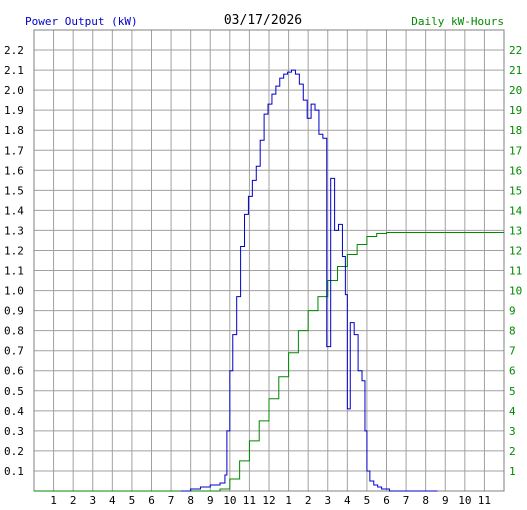  What do you see at coordinates (515, 90) in the screenshot?
I see `right-tick-label: 20` at bounding box center [515, 90].